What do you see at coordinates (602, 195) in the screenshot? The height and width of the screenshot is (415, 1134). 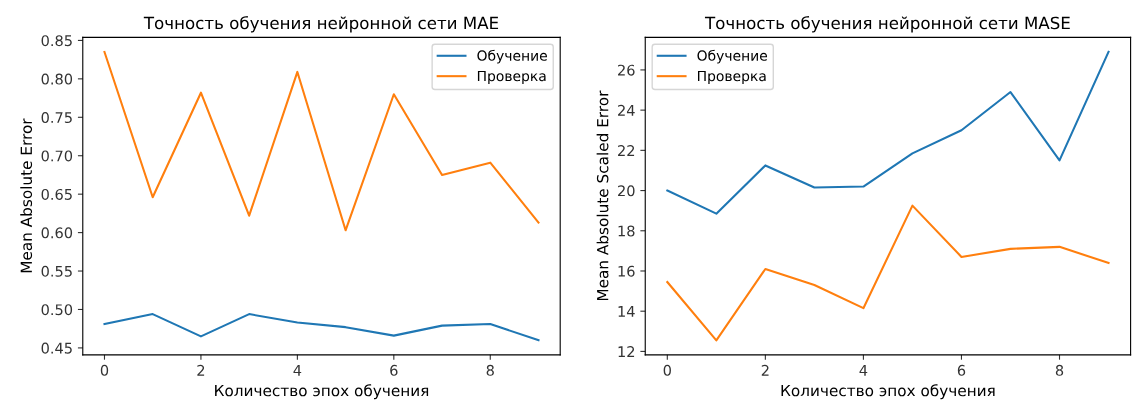 I see `y-axis-title: Mean Absolute Scaled Error` at bounding box center [602, 195].